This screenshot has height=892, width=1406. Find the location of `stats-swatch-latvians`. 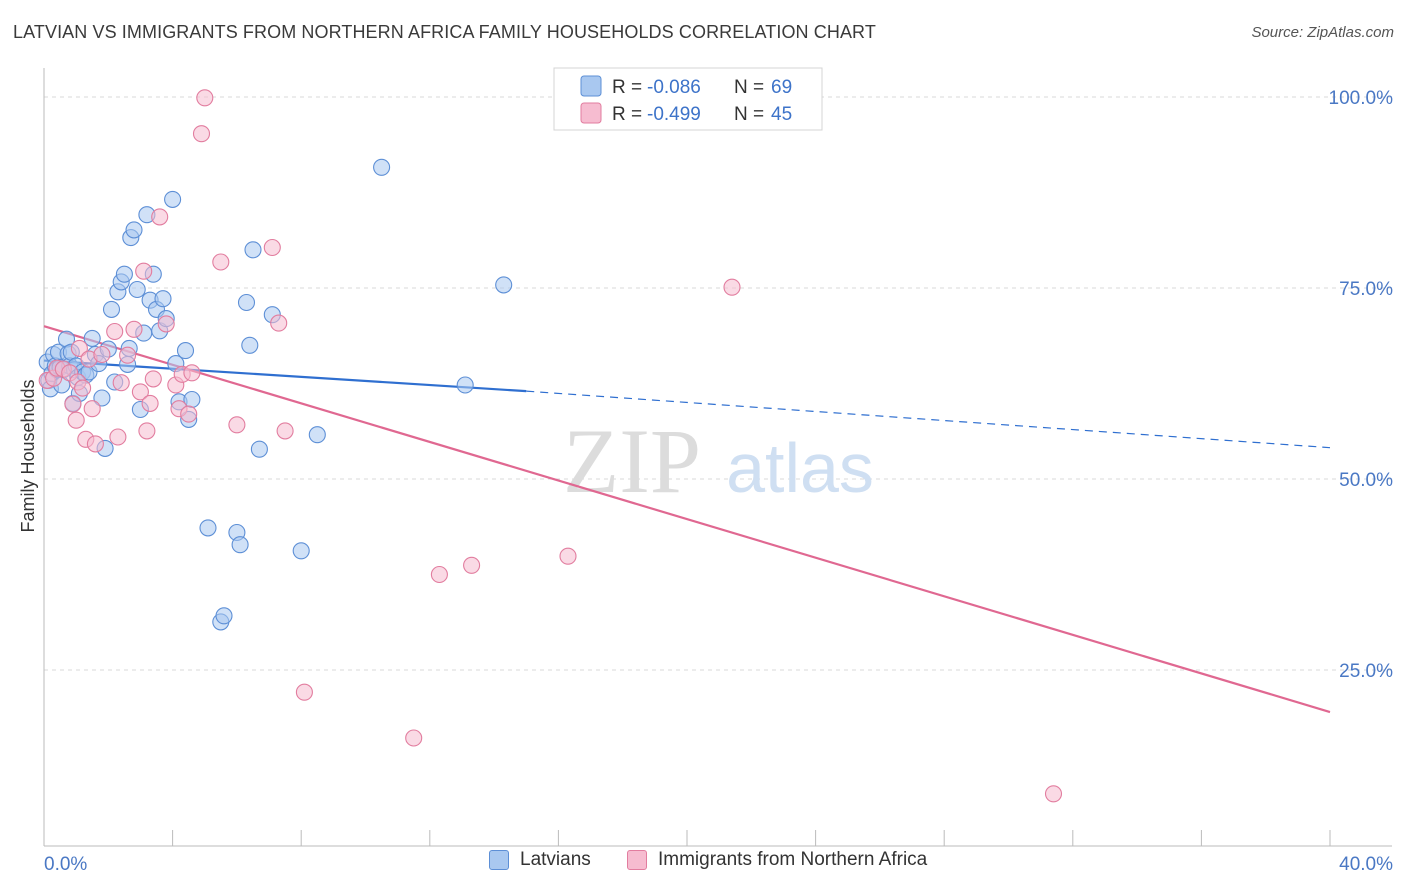

stats-swatch-latvians is located at coordinates (591, 86).